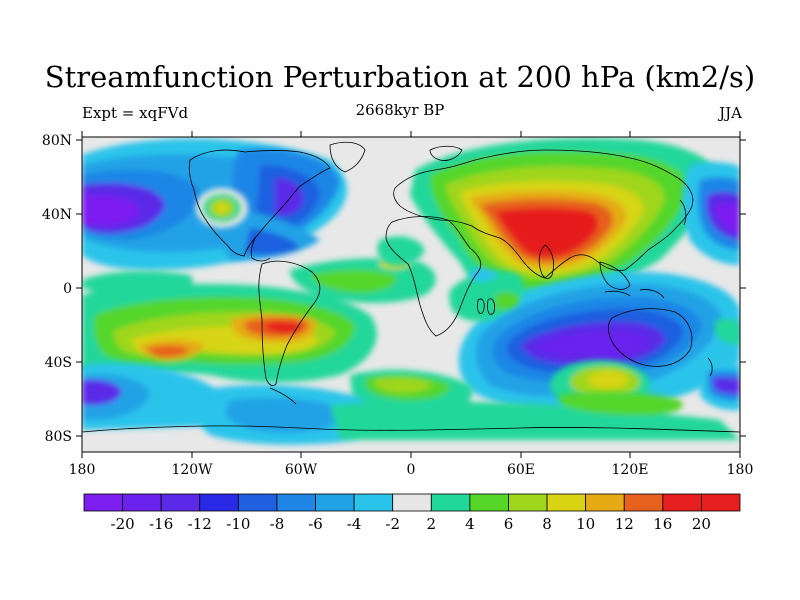 The height and width of the screenshot is (600, 800). I want to click on south-pacific-high, so click(259, 320).